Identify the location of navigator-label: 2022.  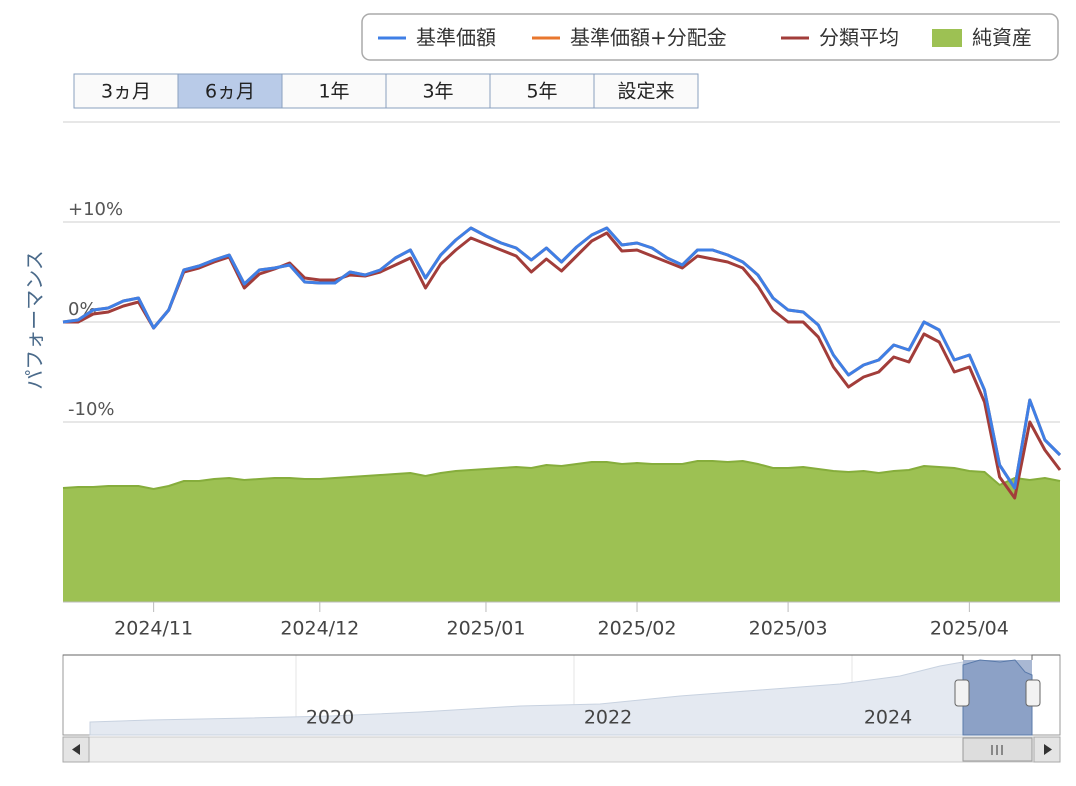
(608, 718).